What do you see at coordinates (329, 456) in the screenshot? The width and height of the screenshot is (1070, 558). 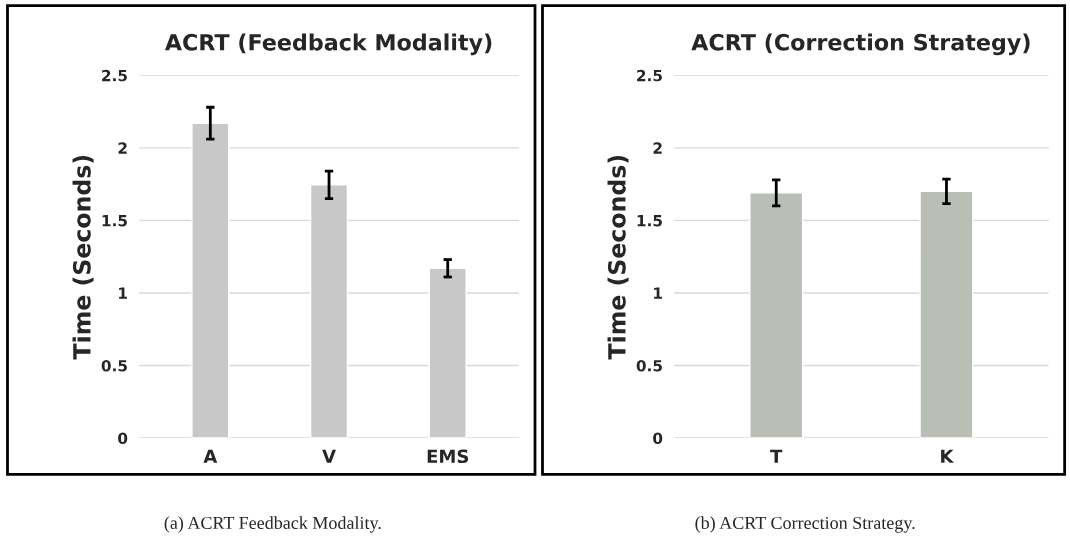 I see `x-tick-label: V` at bounding box center [329, 456].